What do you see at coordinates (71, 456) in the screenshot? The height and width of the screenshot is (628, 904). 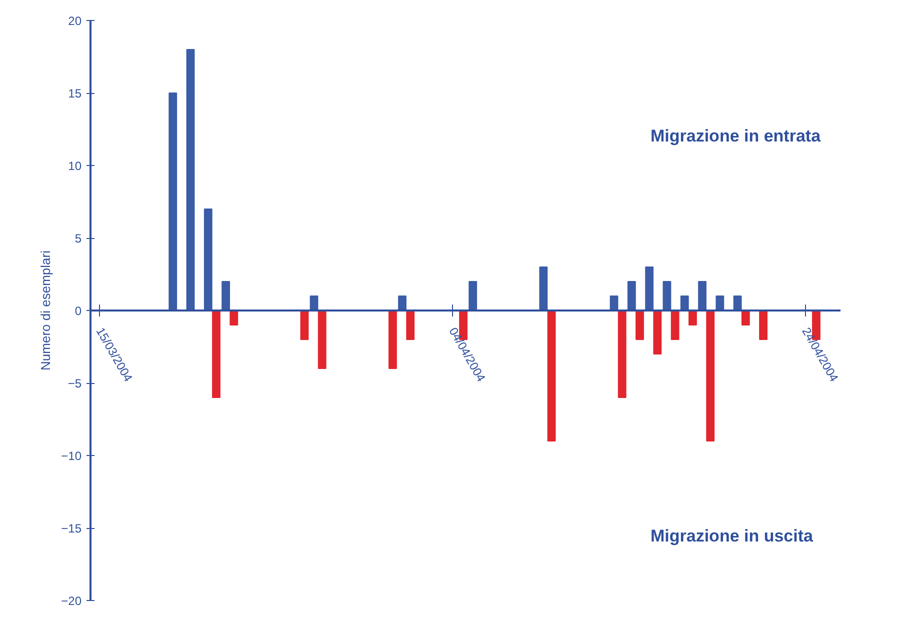 I see `y-tick-label: −10` at bounding box center [71, 456].